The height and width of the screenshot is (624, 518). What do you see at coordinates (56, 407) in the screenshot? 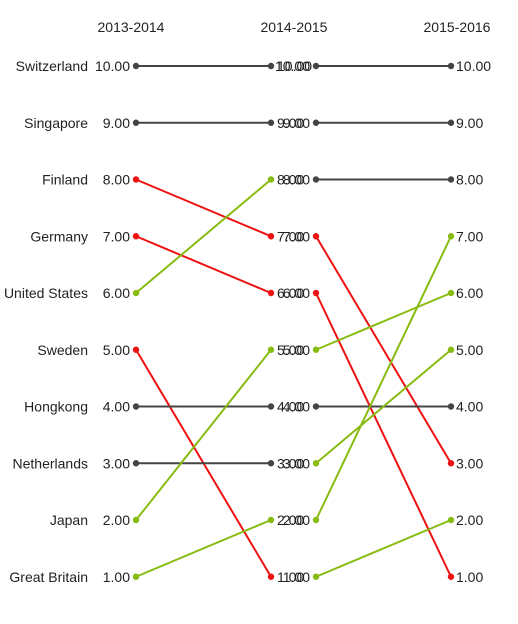
I see `country-label: Hongkong` at bounding box center [56, 407].